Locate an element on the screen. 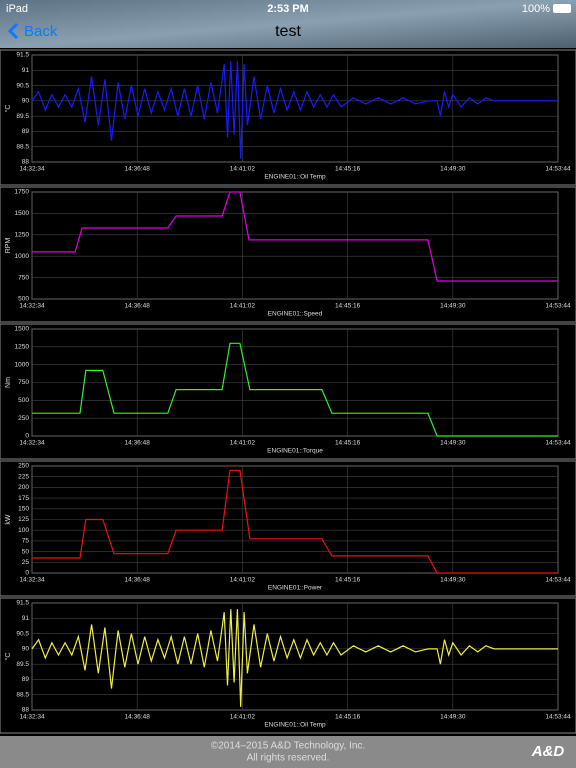  y-tick-label: 1750 is located at coordinates (22, 192).